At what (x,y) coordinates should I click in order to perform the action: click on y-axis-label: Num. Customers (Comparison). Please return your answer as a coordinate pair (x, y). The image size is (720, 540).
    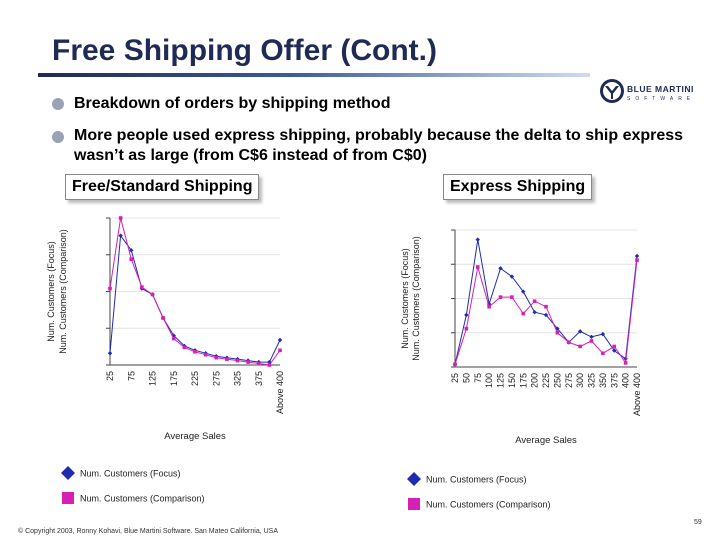
    Looking at the image, I should click on (63, 291).